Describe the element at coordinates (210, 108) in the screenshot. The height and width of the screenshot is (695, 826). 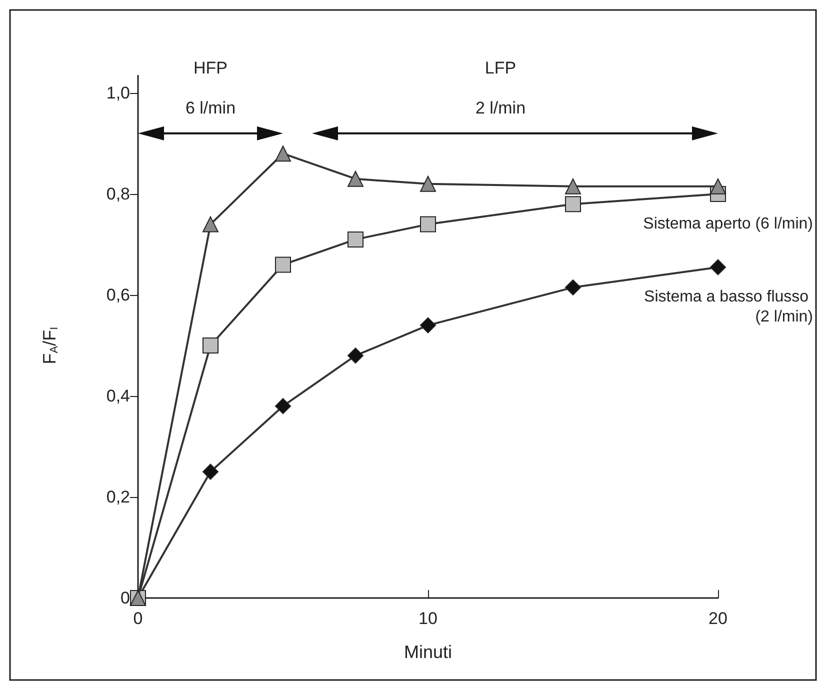
I see `annotation: 6 l/min` at that location.